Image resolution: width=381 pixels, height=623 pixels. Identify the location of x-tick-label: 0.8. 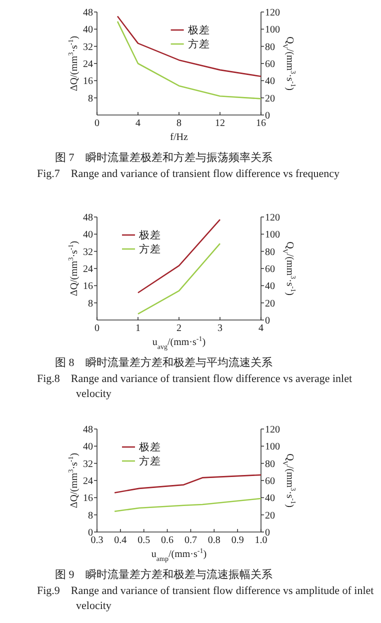
(214, 540).